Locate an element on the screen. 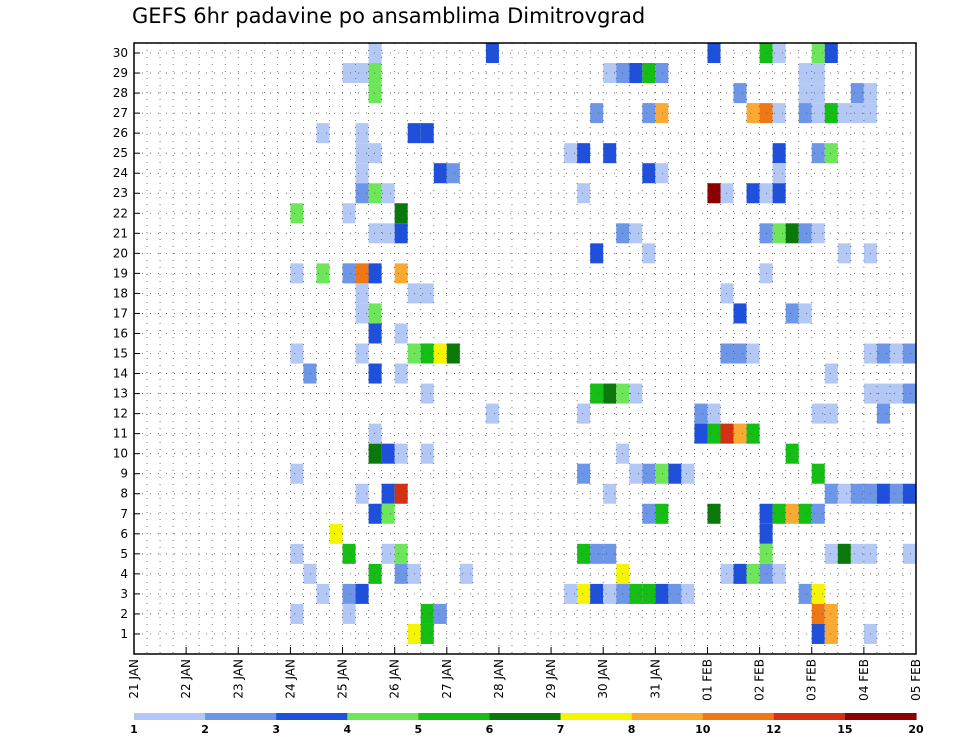 Image resolution: width=960 pixels, height=742 pixels. colorbar-label: 5 is located at coordinates (419, 729).